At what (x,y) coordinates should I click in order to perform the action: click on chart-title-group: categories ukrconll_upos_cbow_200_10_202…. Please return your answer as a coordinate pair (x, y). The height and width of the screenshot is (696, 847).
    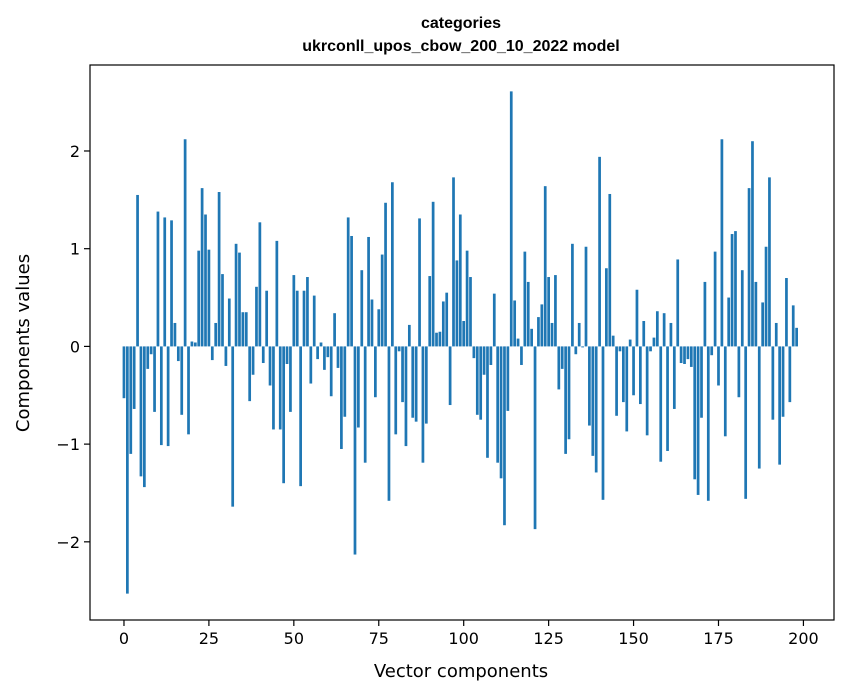
    Looking at the image, I should click on (460, 35).